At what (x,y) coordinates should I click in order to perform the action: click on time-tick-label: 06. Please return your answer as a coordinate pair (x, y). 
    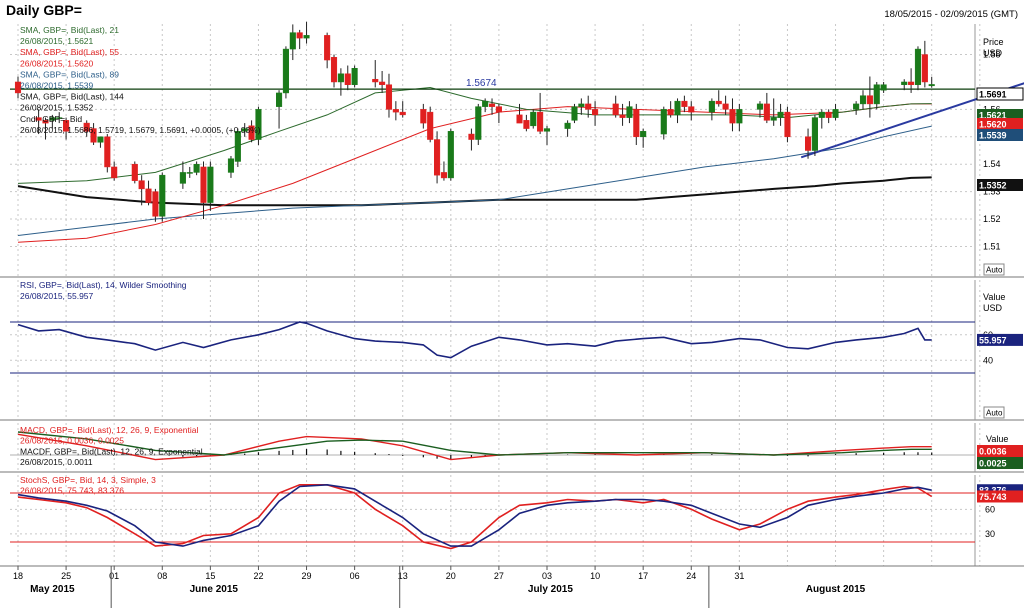
    Looking at the image, I should click on (355, 576).